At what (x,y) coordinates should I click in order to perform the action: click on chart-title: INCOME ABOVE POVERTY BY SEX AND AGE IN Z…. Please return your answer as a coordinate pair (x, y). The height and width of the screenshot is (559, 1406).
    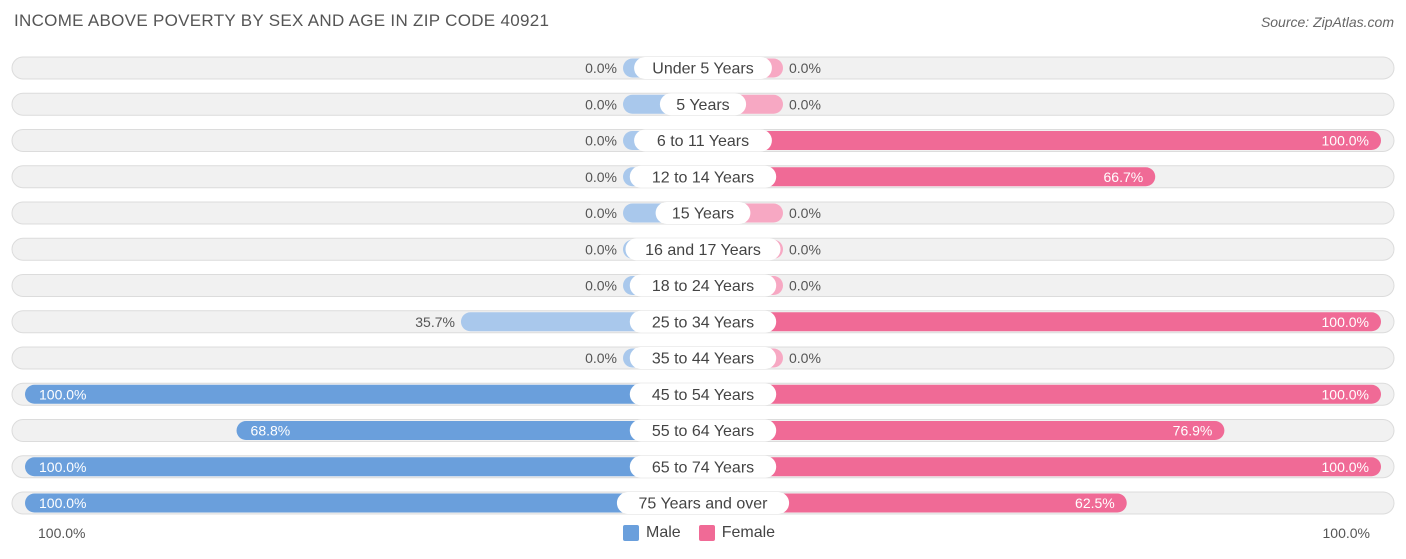
    Looking at the image, I should click on (282, 20).